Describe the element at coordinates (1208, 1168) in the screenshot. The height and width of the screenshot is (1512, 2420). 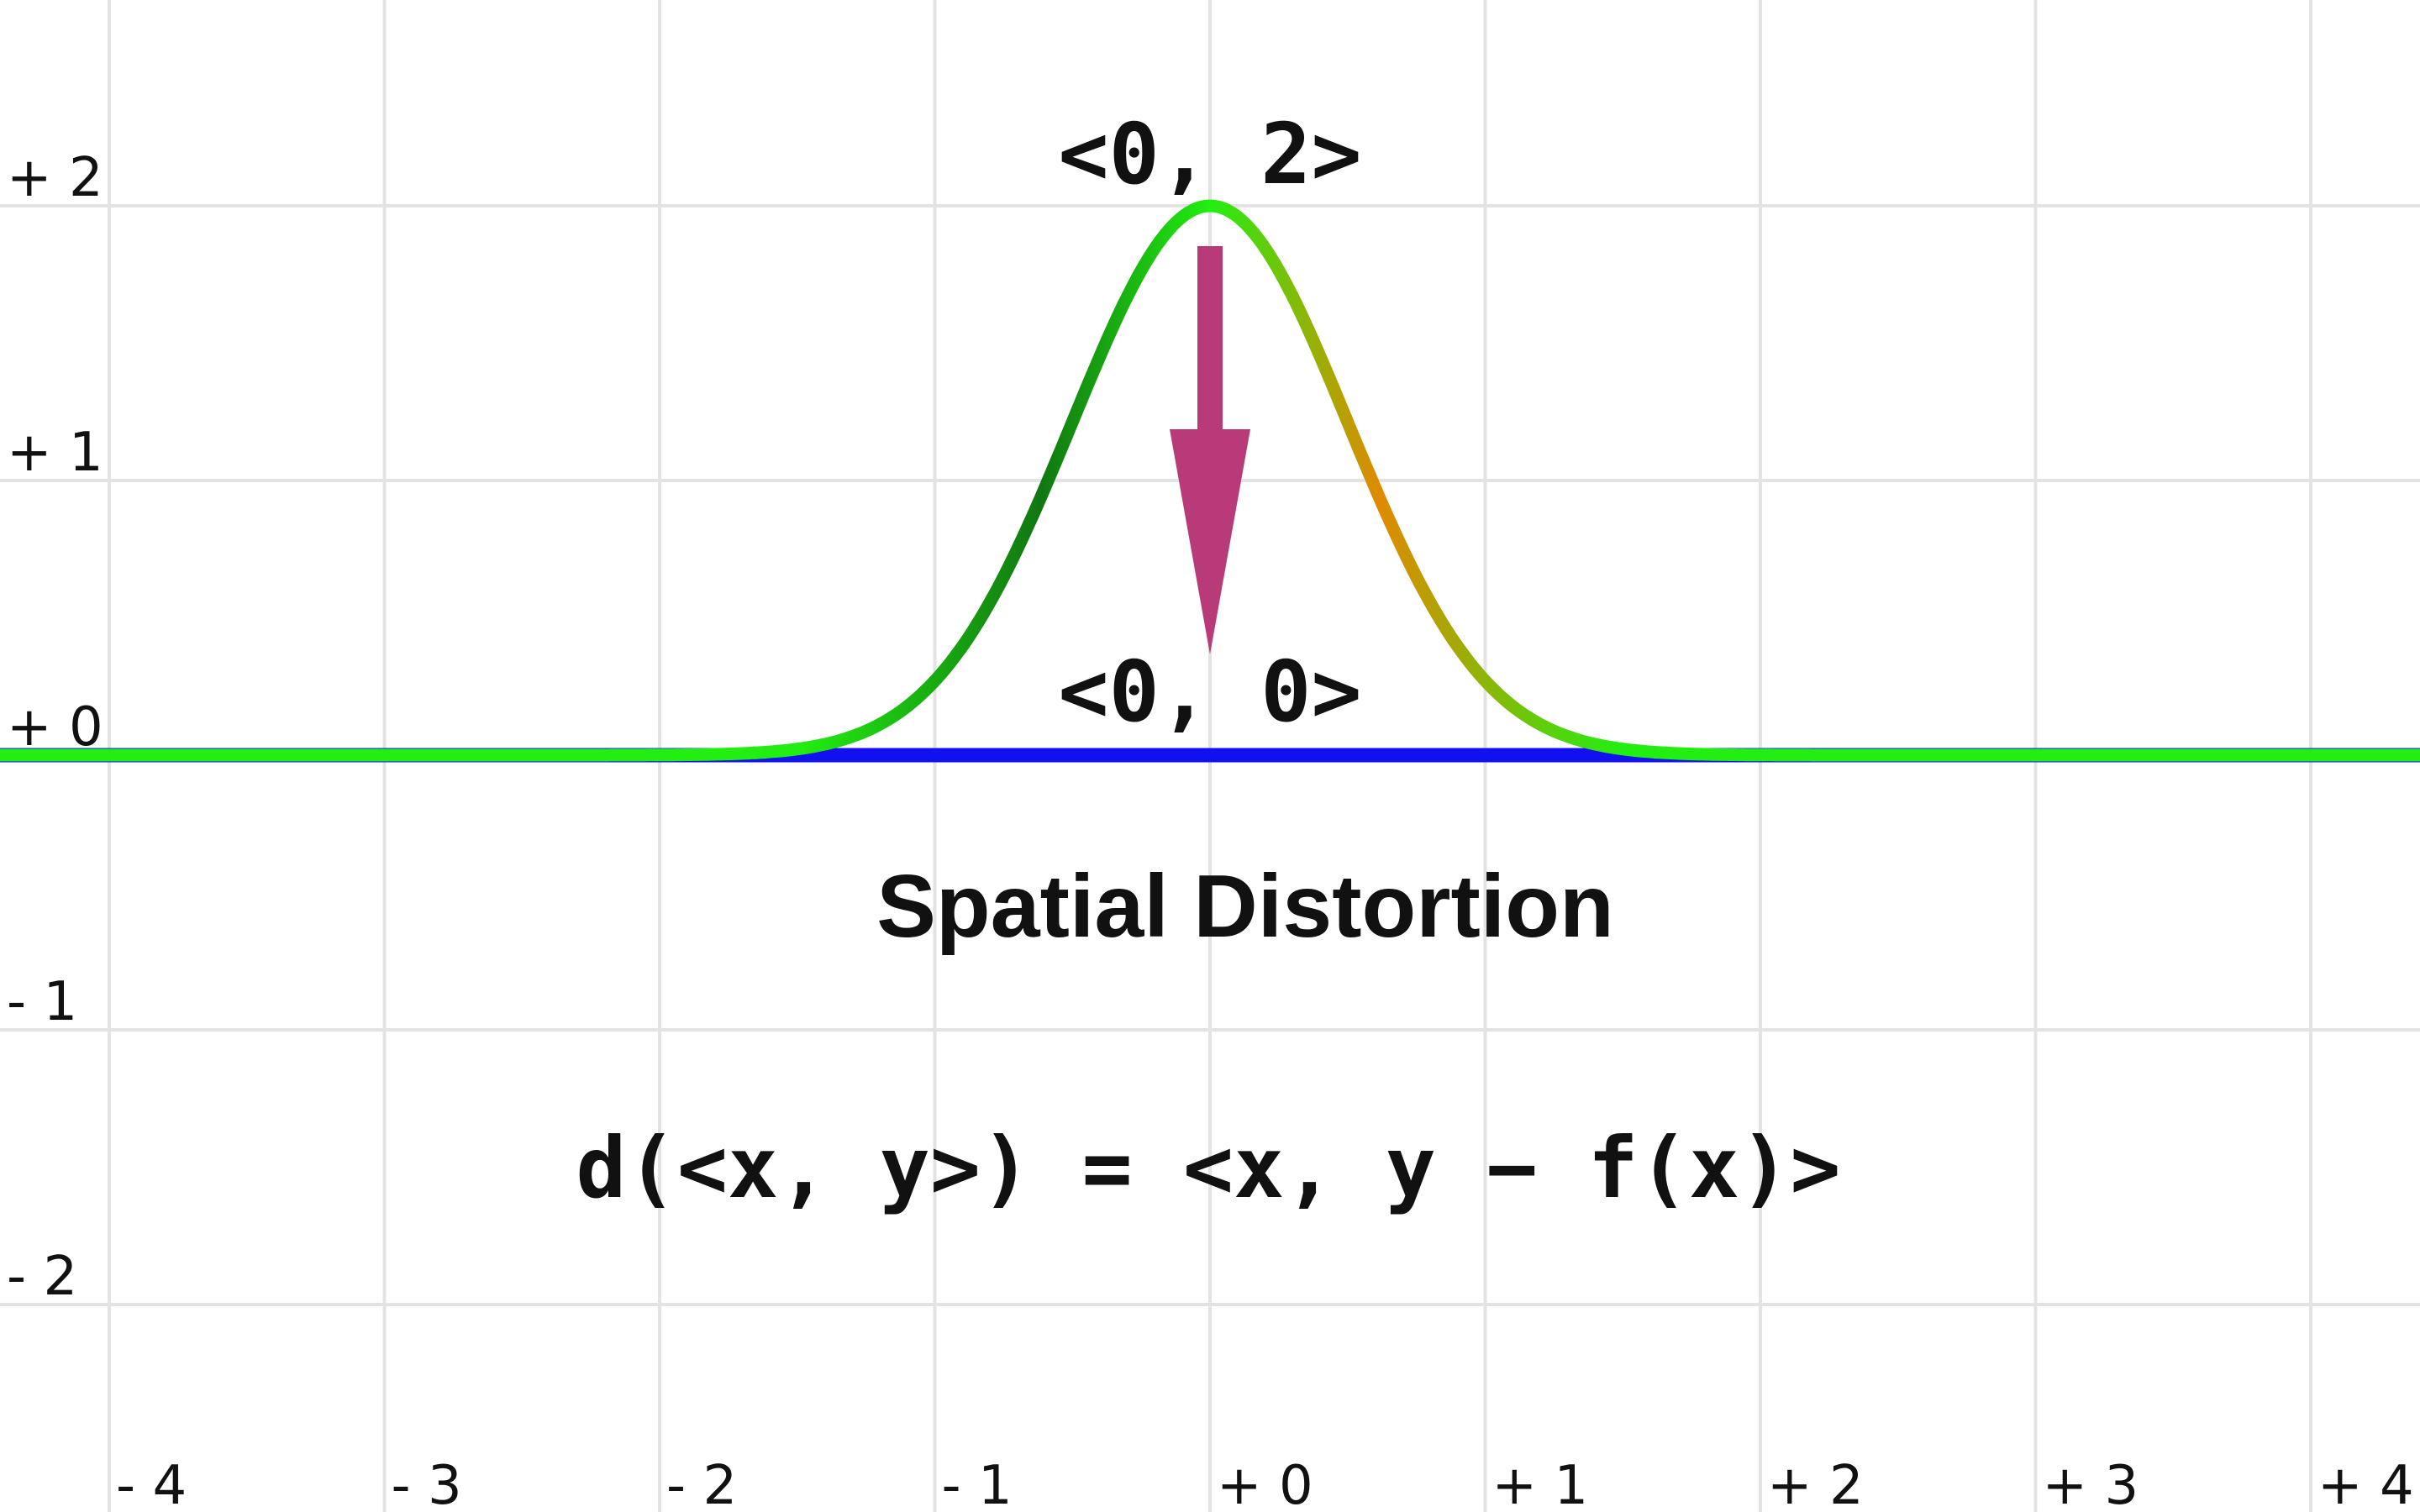
I see `distortion-formula: d(<x, y>) = <x, y − f(x)>` at that location.